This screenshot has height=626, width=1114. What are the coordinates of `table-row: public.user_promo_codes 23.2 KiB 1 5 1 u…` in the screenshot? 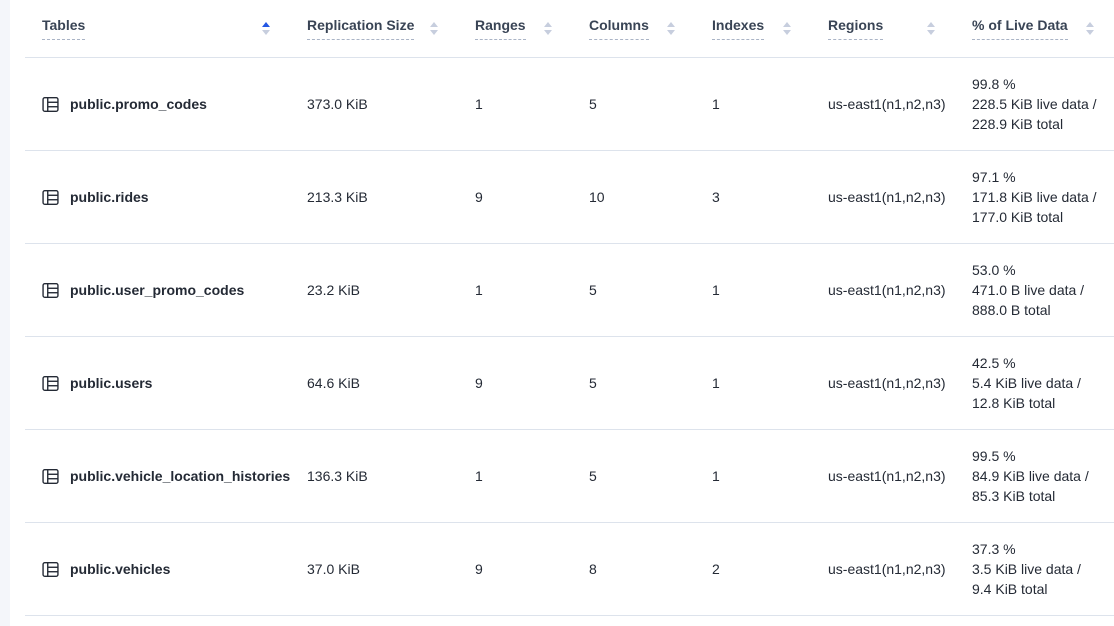 It's located at (569, 290).